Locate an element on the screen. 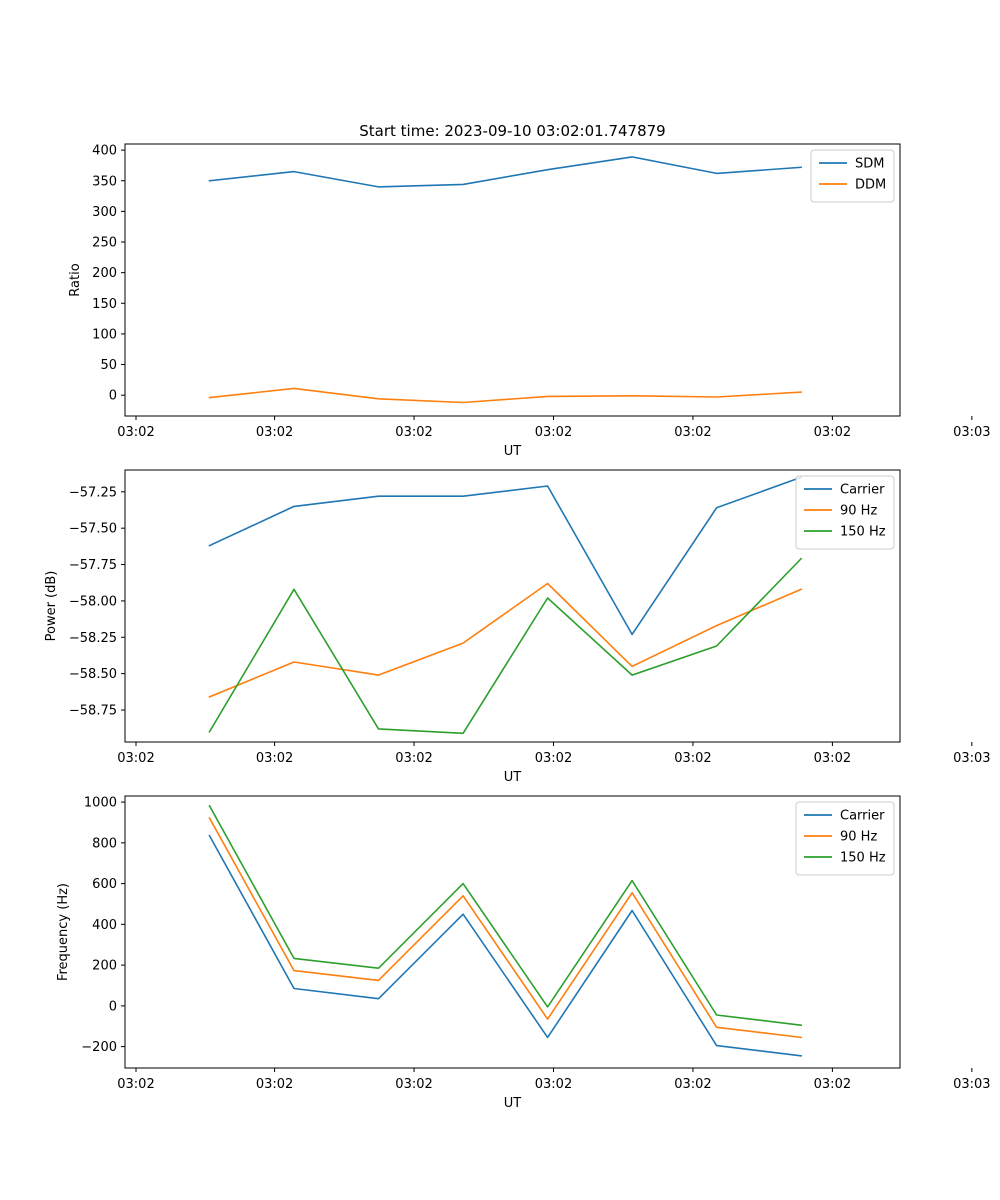  series-line-ddm is located at coordinates (505, 395).